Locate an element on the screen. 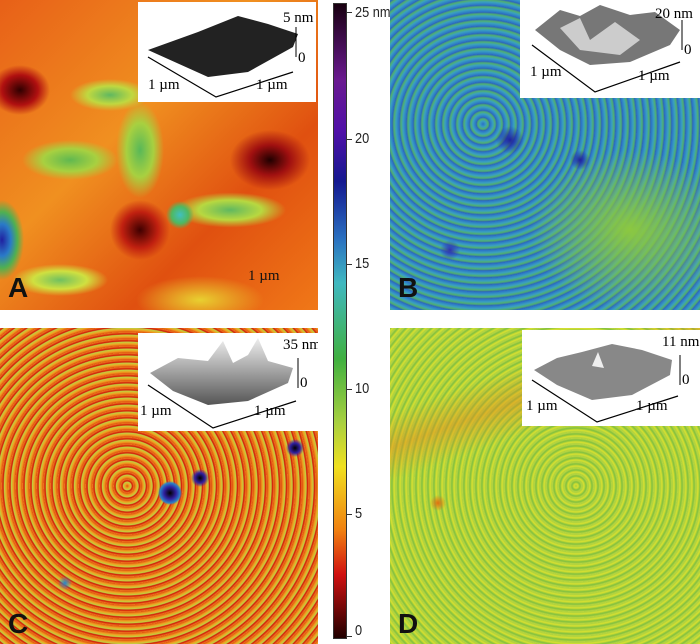  inset-3d-a: 5 nm 0 1 µm 1 µm is located at coordinates (227, 52).